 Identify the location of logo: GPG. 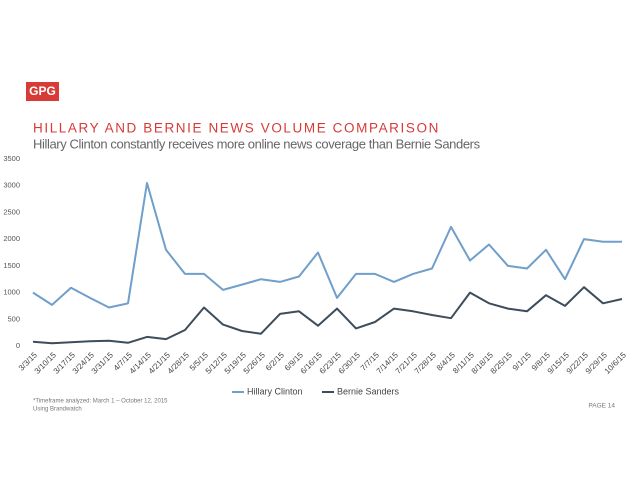
(42, 91).